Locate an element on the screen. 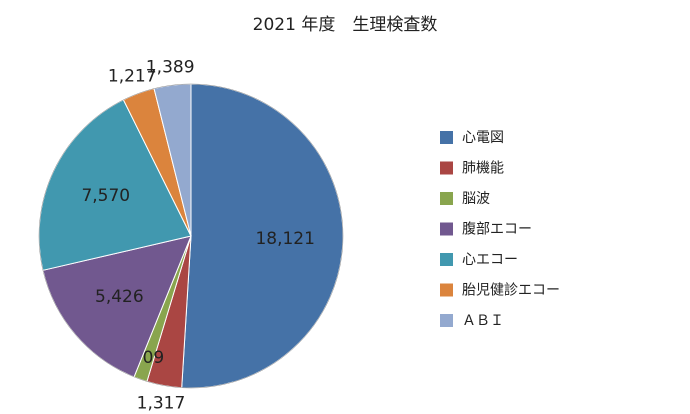 This screenshot has width=690, height=414. legend-label: 心電図 is located at coordinates (483, 138).